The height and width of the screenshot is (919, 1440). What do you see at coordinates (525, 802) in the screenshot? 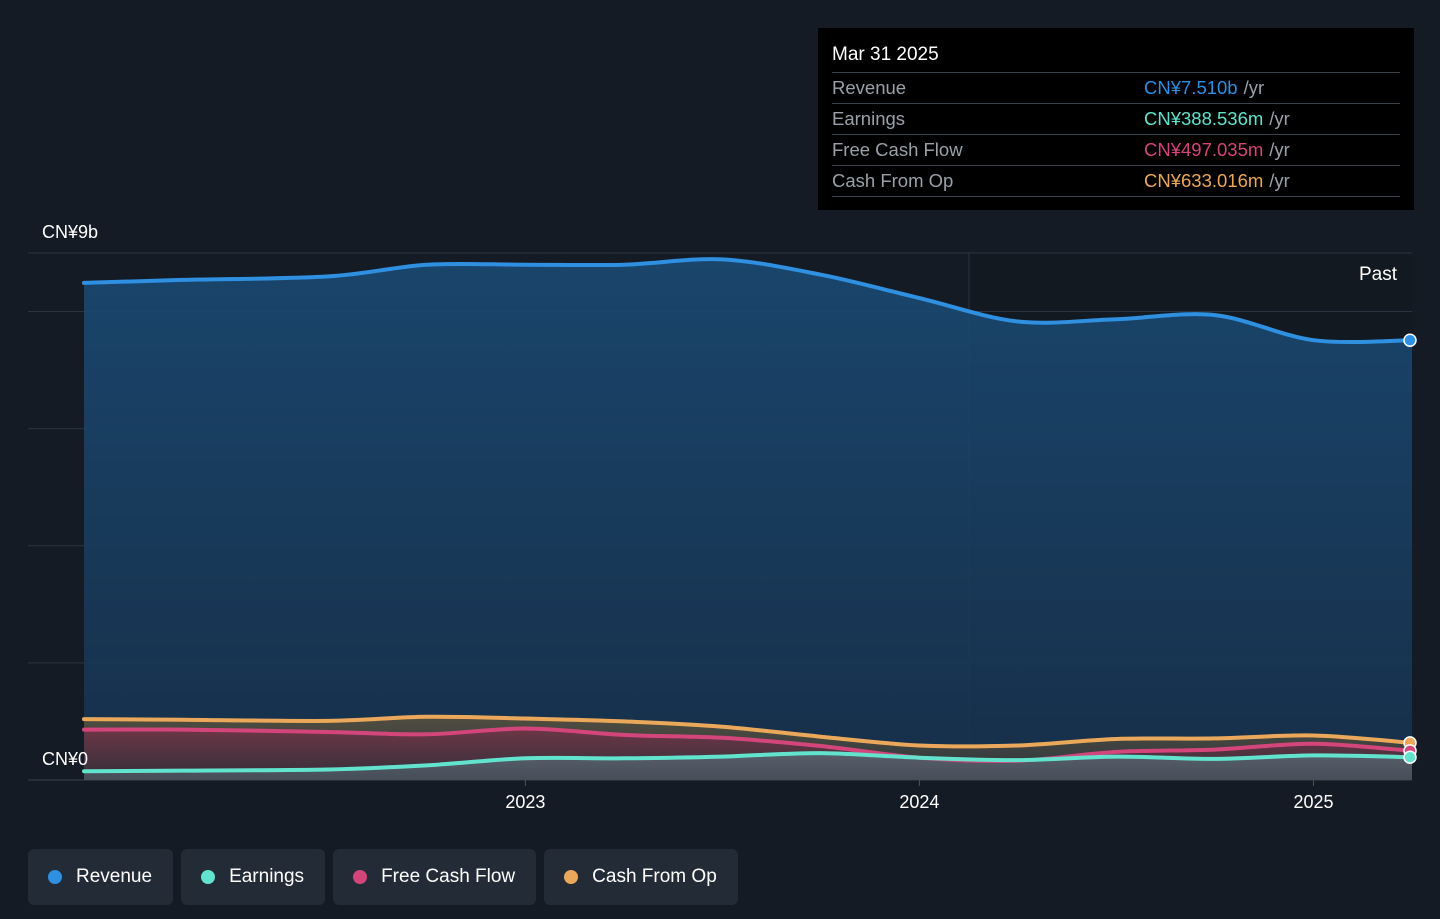
I see `x-tick-label: 2023` at bounding box center [525, 802].